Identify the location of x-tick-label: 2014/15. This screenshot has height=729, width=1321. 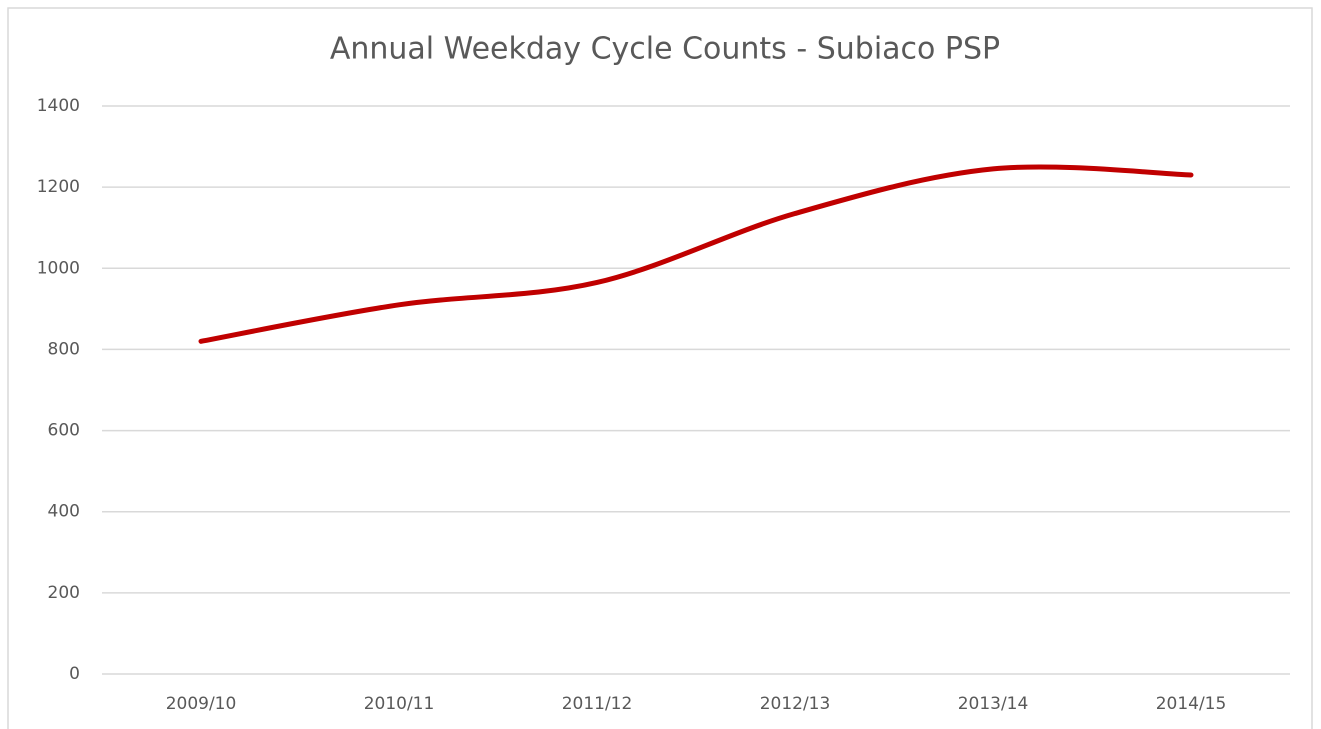
(1191, 704).